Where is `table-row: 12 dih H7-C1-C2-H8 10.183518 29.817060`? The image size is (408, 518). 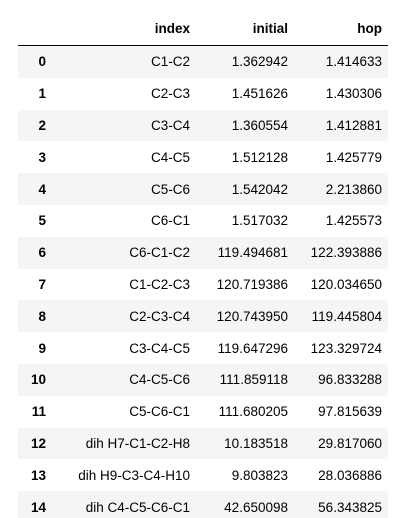
table-row: 12 dih H7-C1-C2-H8 10.183518 29.817060 is located at coordinates (203, 443).